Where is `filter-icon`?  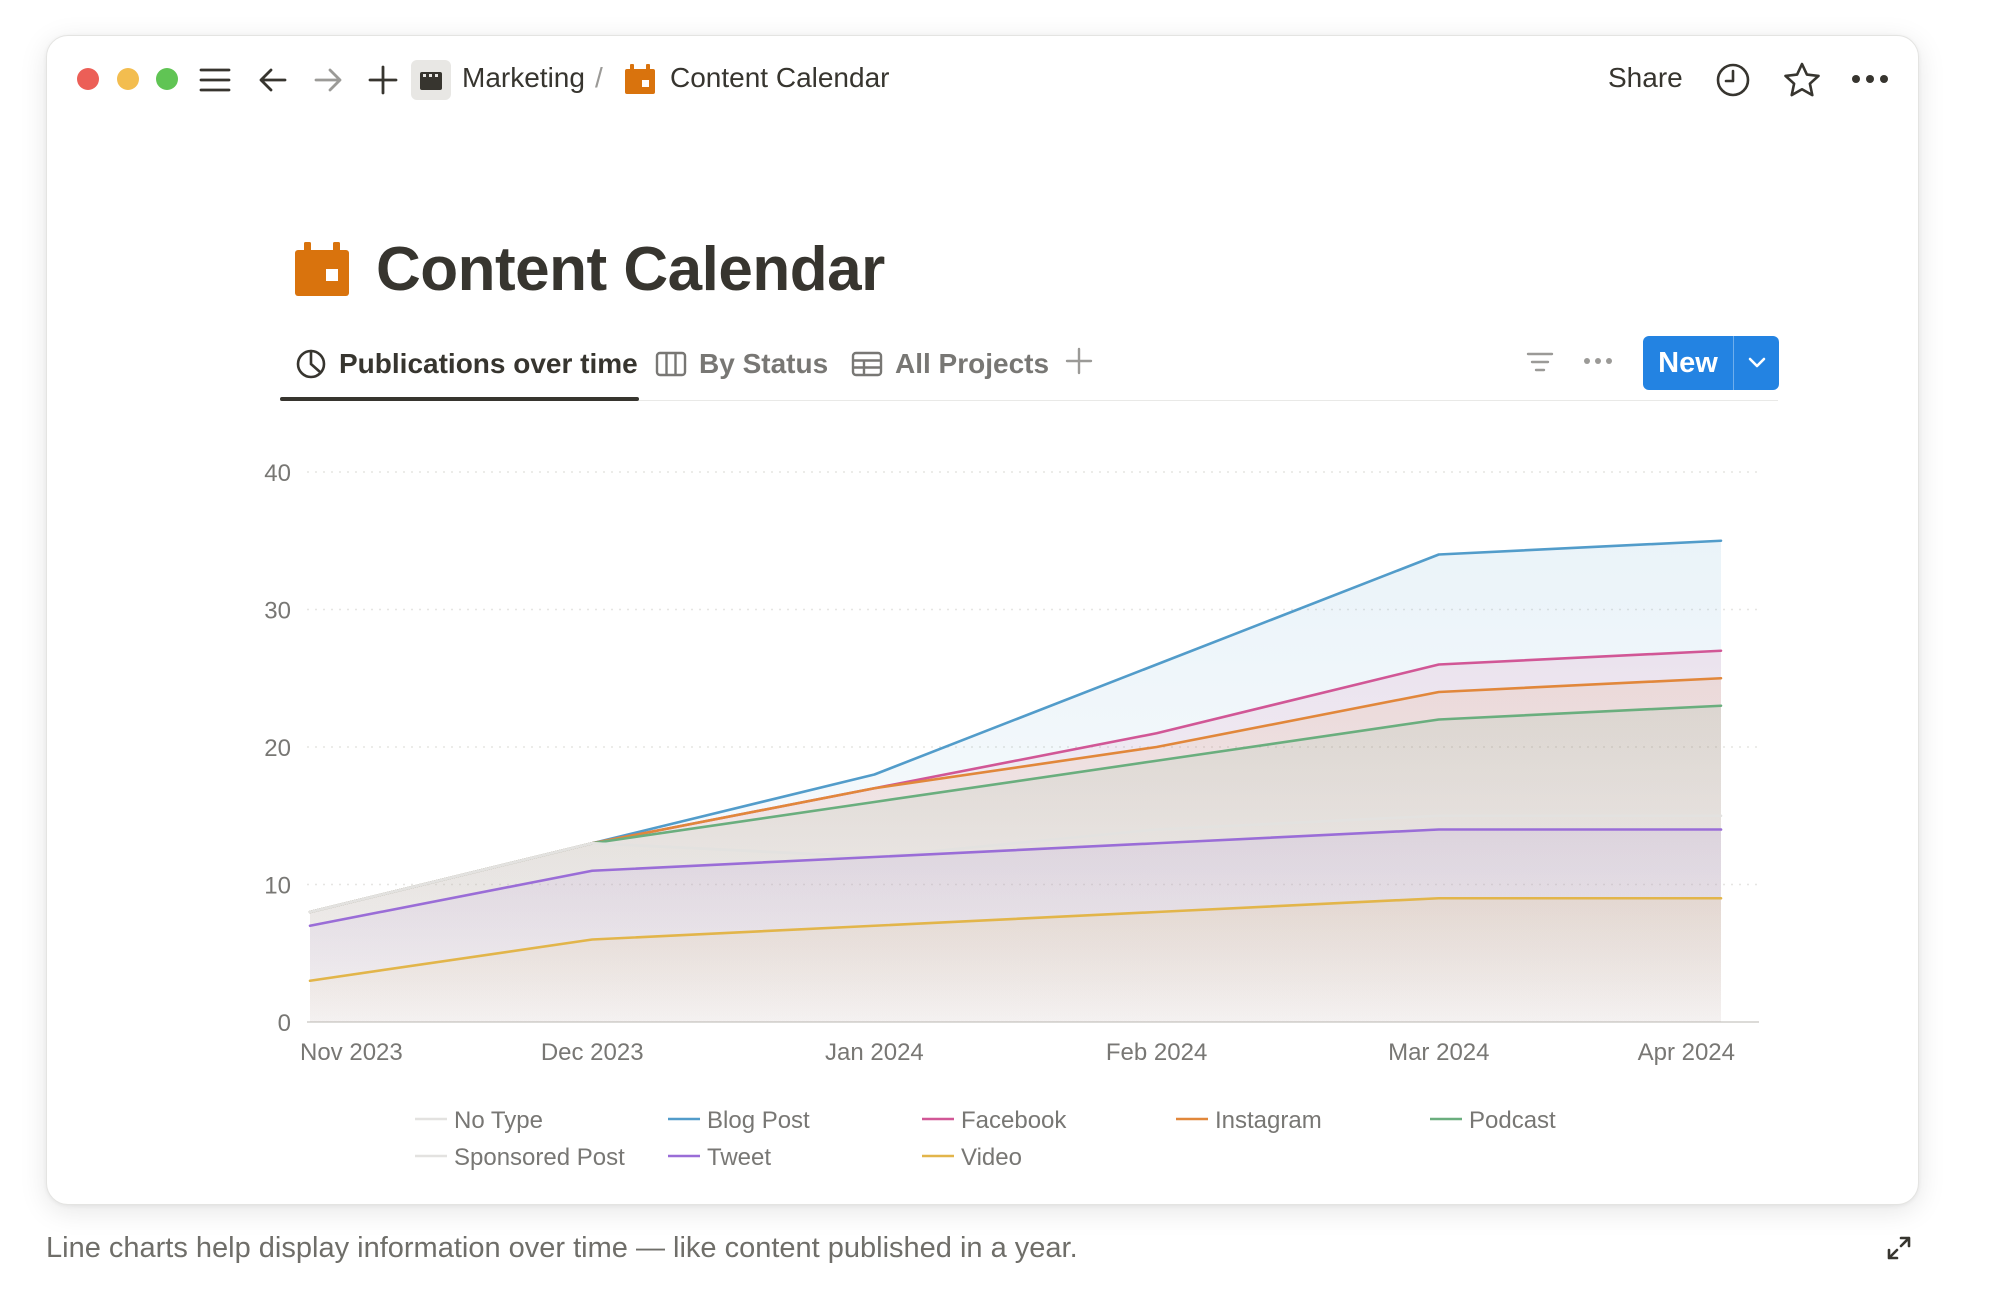
filter-icon is located at coordinates (1540, 362).